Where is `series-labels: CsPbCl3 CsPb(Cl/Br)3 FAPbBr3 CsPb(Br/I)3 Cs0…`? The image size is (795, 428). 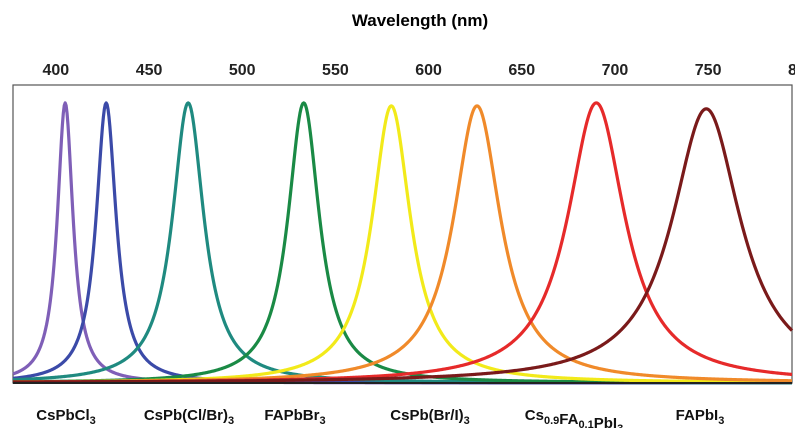
series-labels: CsPbCl3 CsPb(Cl/Br)3 FAPbBr3 CsPb(Br/I)3 Cs0… is located at coordinates (380, 417).